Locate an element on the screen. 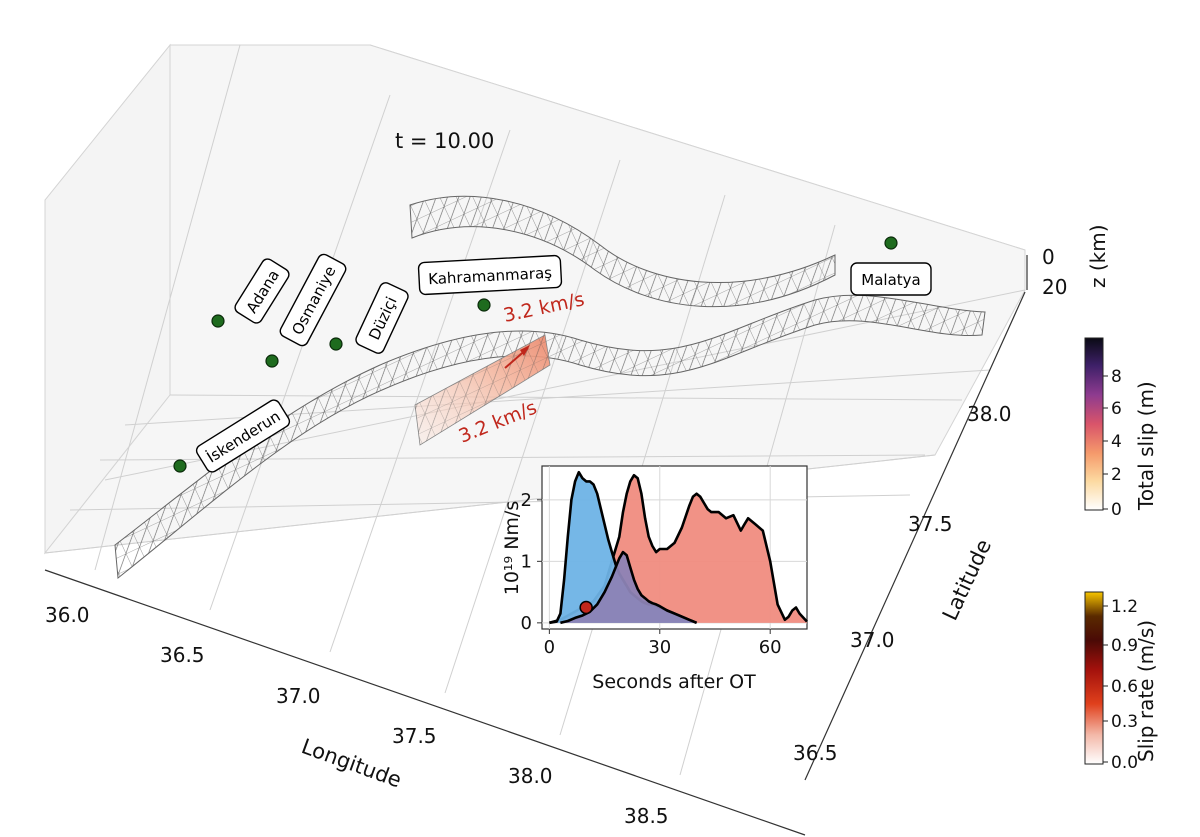  lon-tick-37.5: 37.5 is located at coordinates (414, 736).